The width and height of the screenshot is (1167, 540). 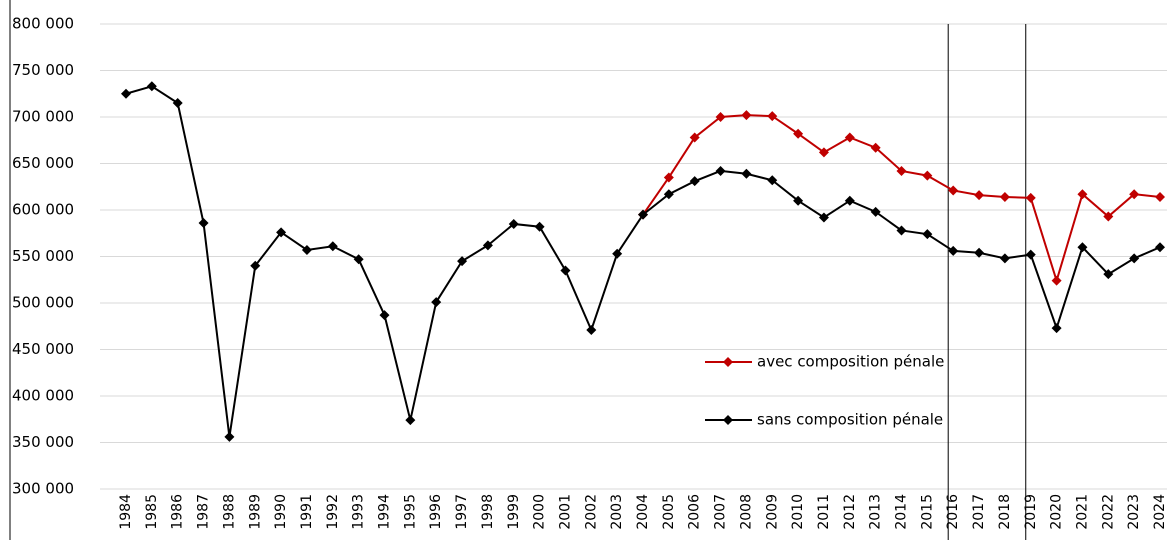 What do you see at coordinates (643, 512) in the screenshot?
I see `x-tick-label: 2004` at bounding box center [643, 512].